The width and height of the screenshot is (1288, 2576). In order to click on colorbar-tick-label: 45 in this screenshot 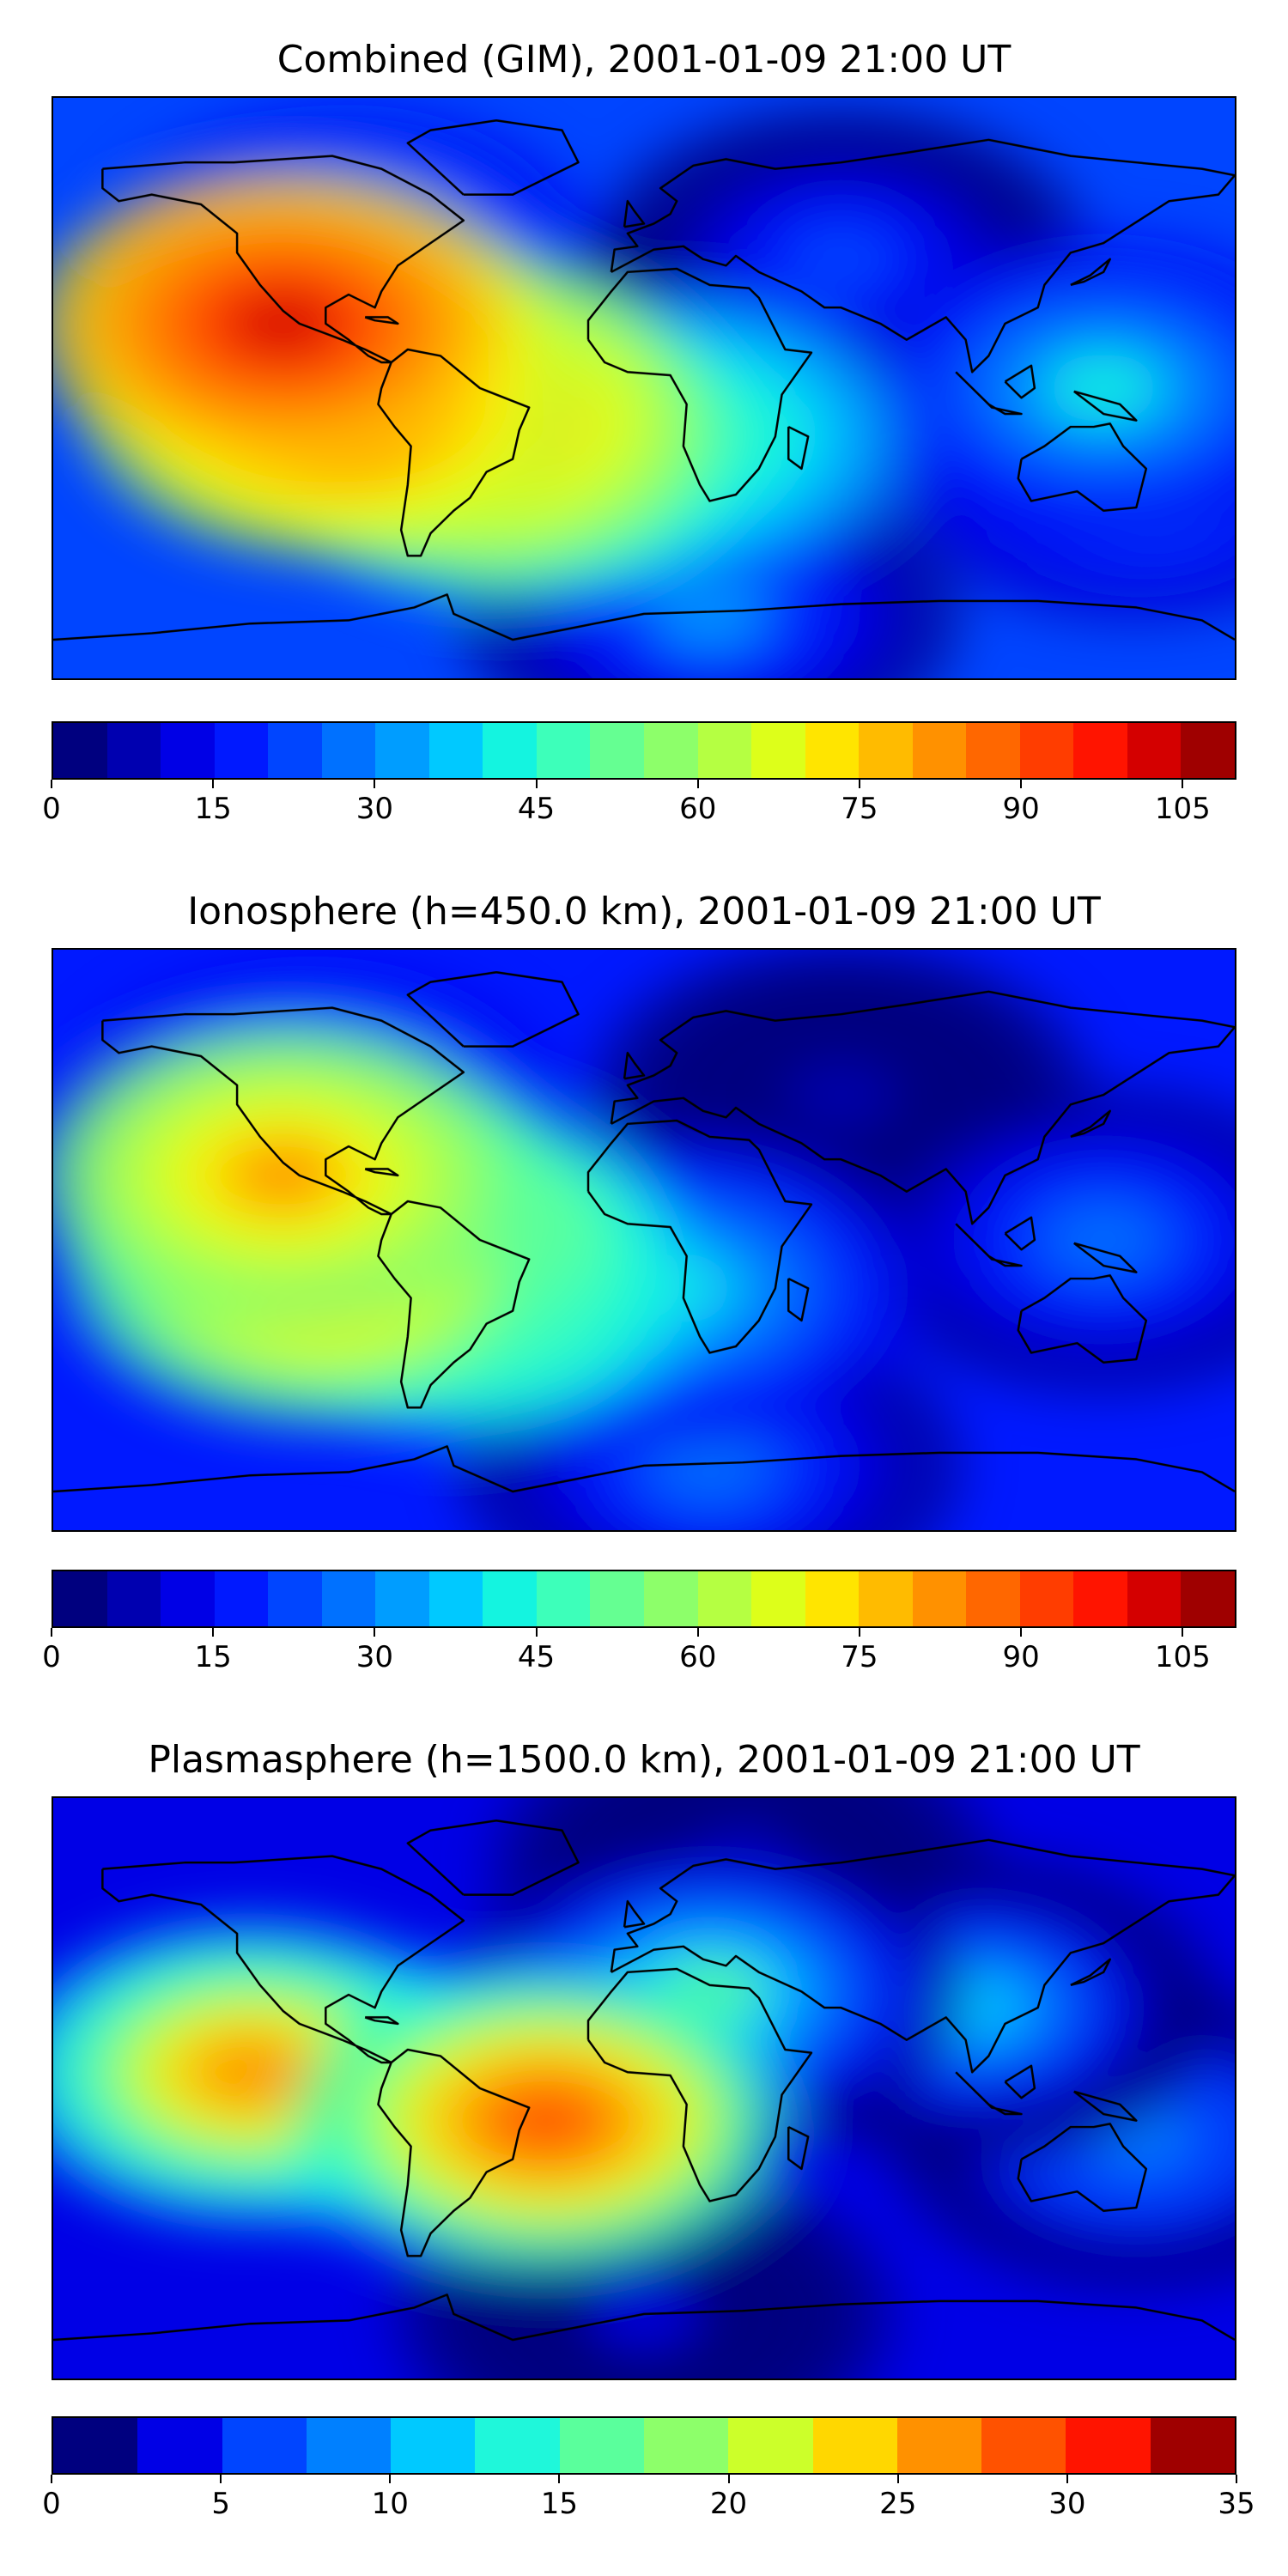, I will do `click(536, 809)`.